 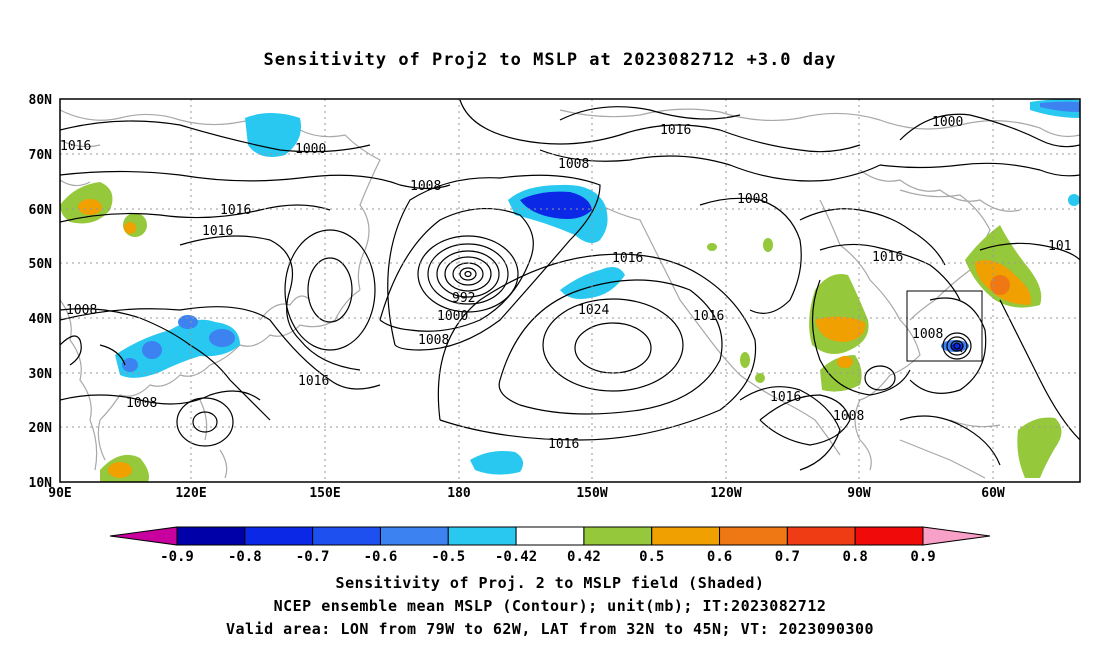 I want to click on colorbar-label: -0.6, so click(x=381, y=557).